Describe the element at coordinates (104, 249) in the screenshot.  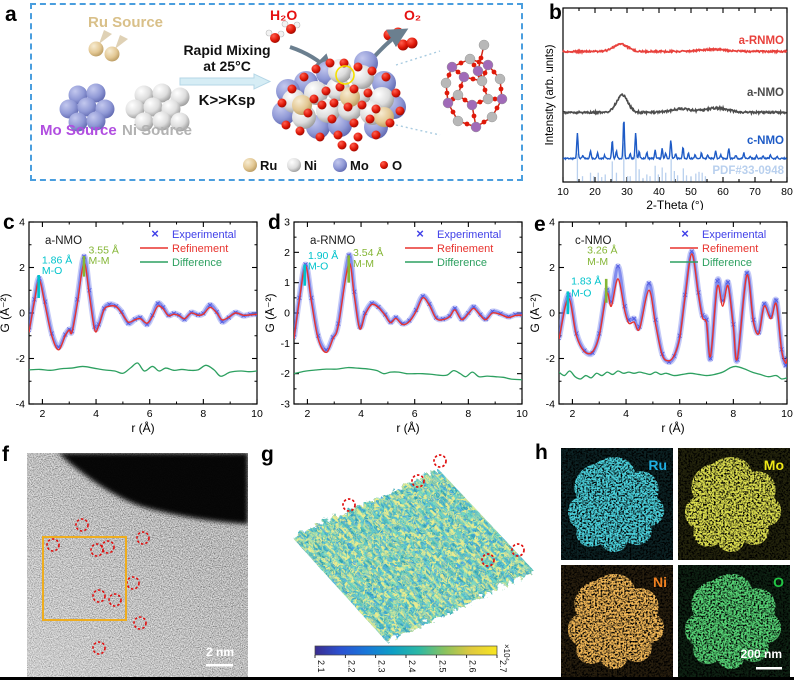
I see `annotation-label: 3.55 Å` at that location.